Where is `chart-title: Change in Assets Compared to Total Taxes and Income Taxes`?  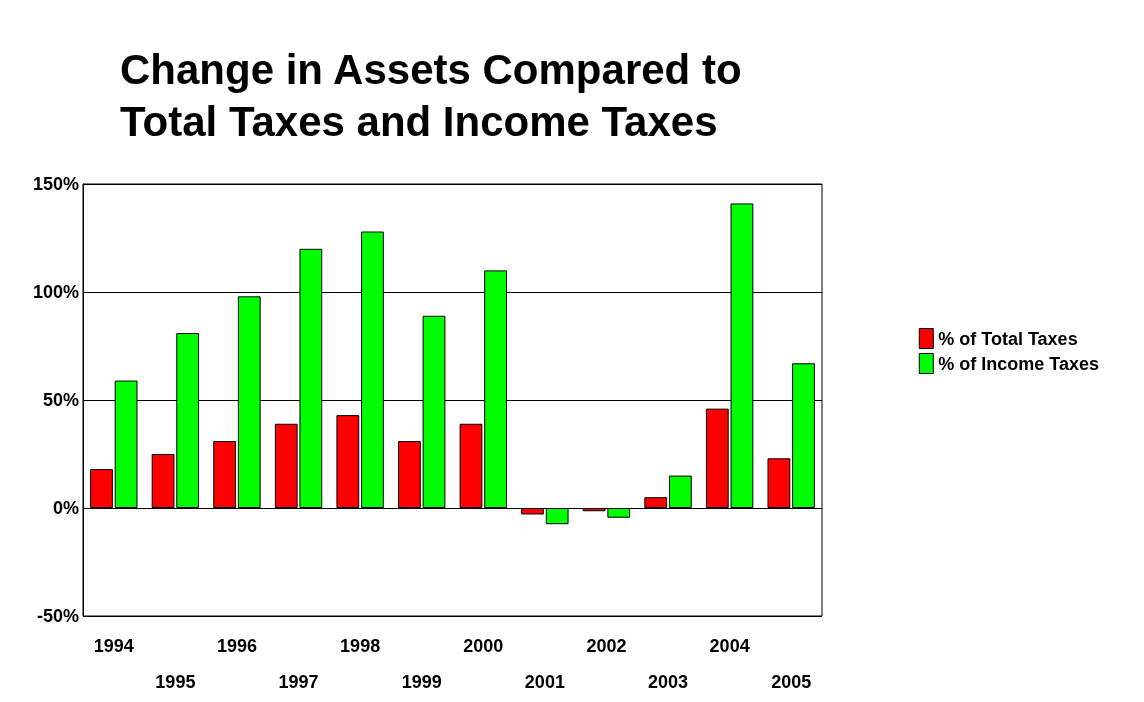 chart-title: Change in Assets Compared to Total Taxes and Income Taxes is located at coordinates (431, 95).